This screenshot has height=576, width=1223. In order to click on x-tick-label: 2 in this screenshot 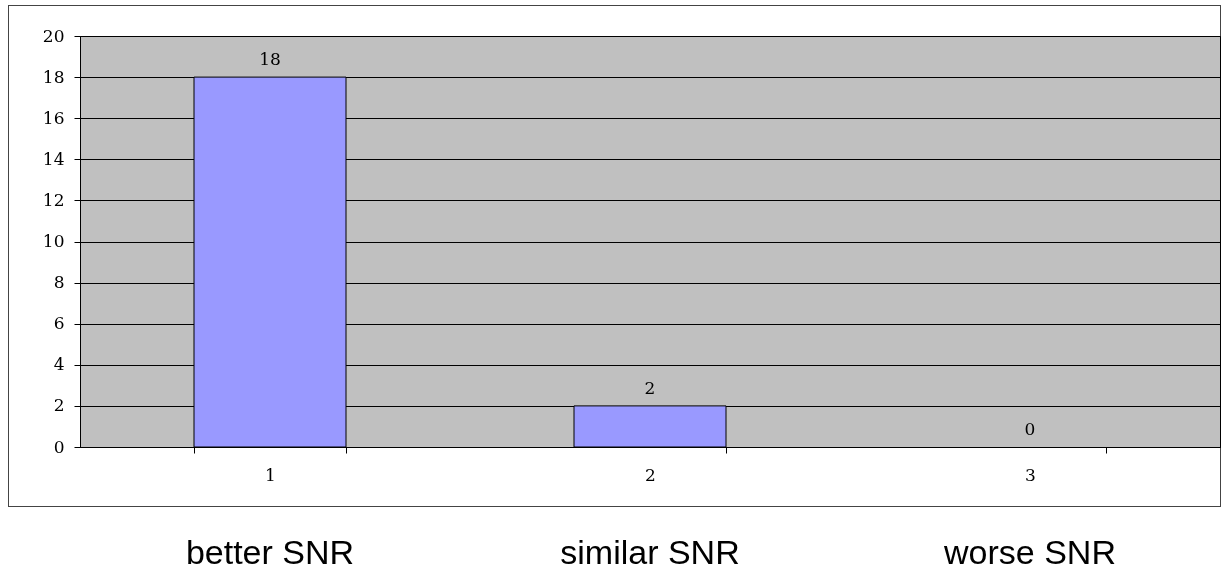, I will do `click(650, 474)`.